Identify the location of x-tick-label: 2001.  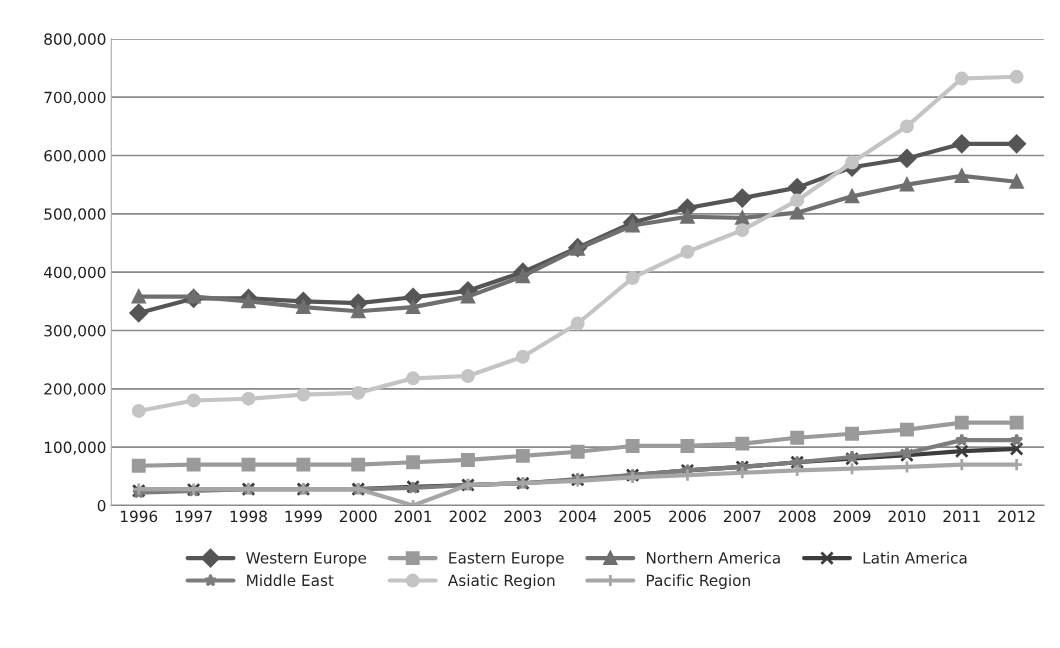
(413, 516).